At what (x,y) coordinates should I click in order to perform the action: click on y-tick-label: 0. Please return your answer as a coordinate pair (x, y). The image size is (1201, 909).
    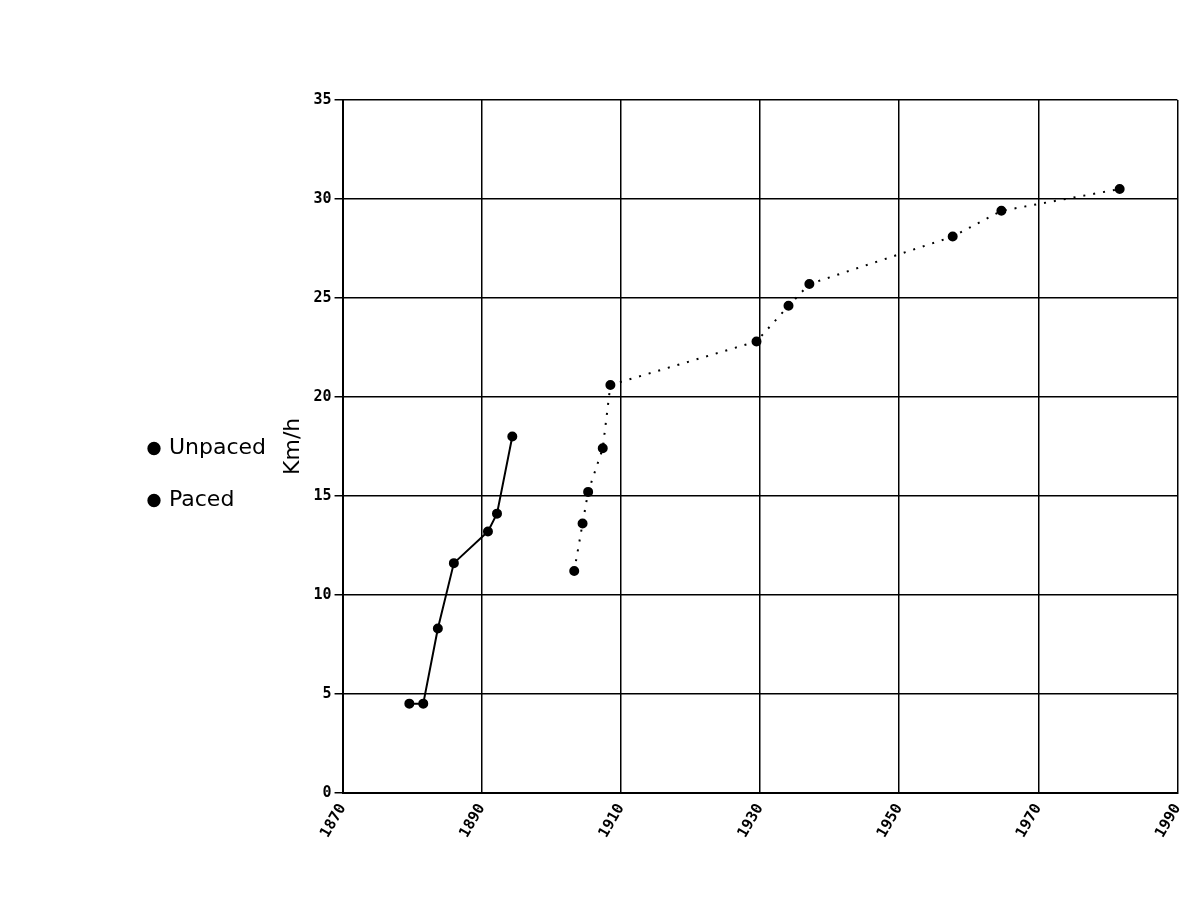
    Looking at the image, I should click on (327, 791).